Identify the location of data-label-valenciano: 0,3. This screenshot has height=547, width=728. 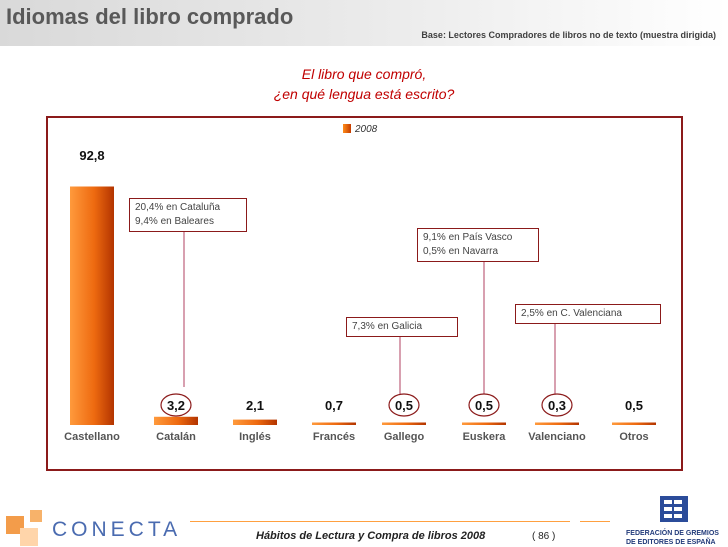
(557, 405).